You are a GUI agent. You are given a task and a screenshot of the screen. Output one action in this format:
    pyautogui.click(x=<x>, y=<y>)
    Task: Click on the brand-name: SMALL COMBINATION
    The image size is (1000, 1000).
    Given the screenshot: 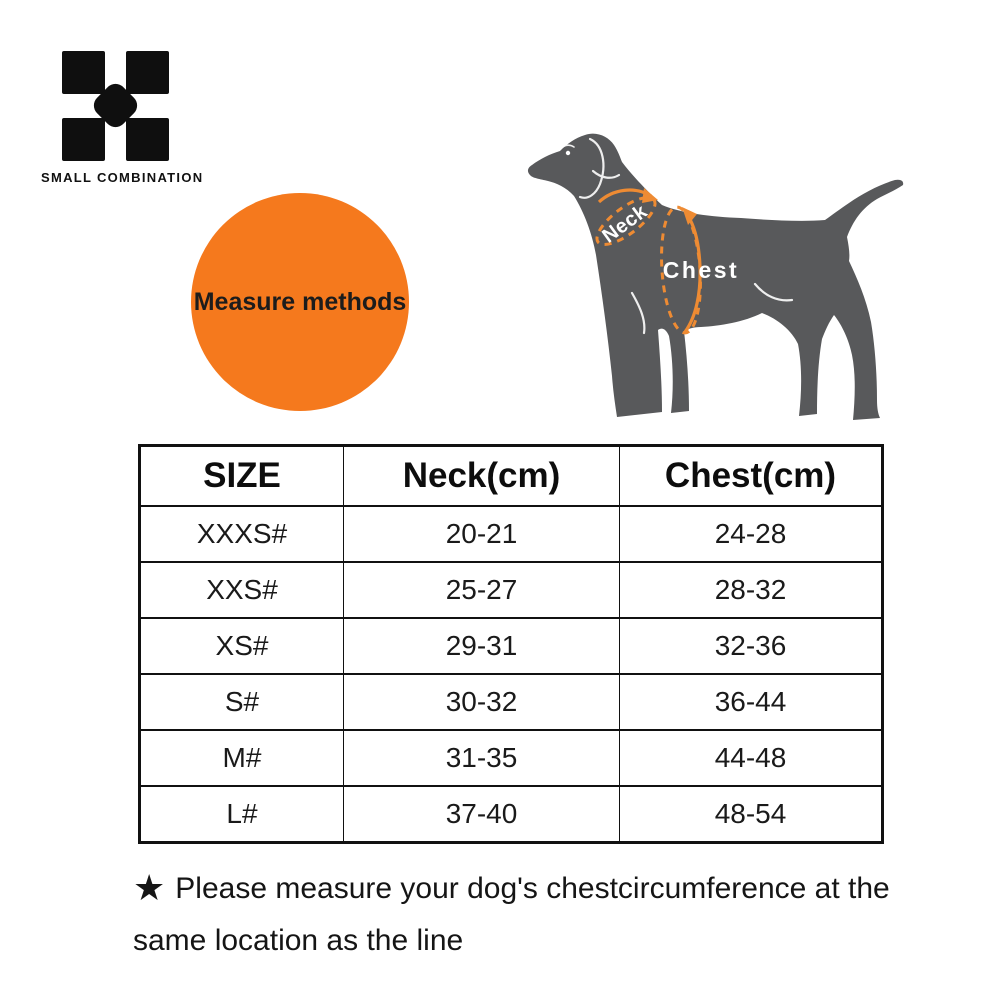 What is the action you would take?
    pyautogui.click(x=122, y=177)
    